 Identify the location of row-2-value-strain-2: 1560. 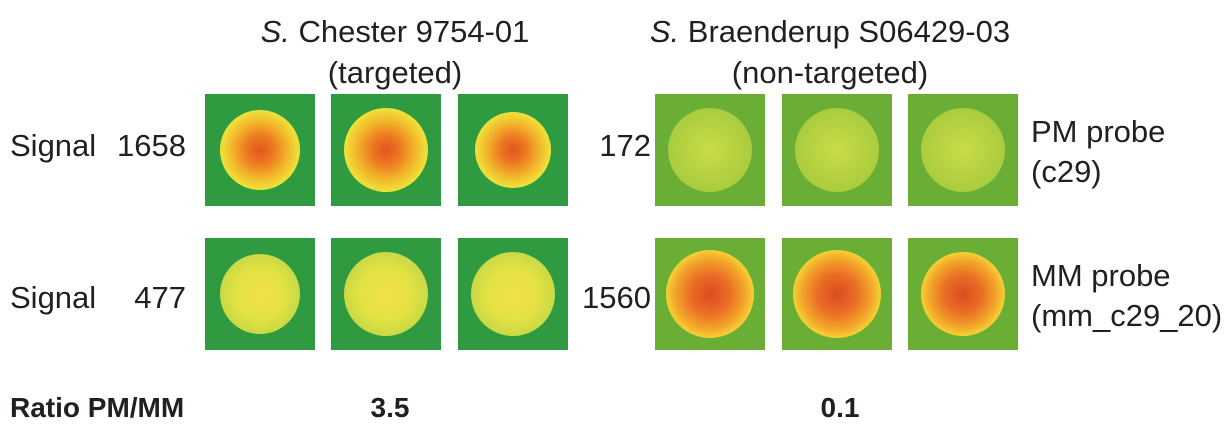
(616, 297).